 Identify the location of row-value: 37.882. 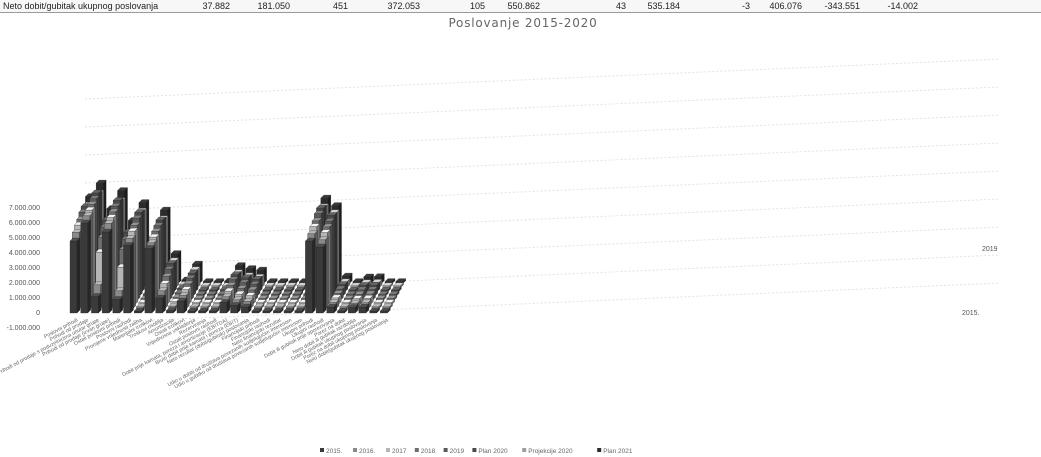
(216, 6).